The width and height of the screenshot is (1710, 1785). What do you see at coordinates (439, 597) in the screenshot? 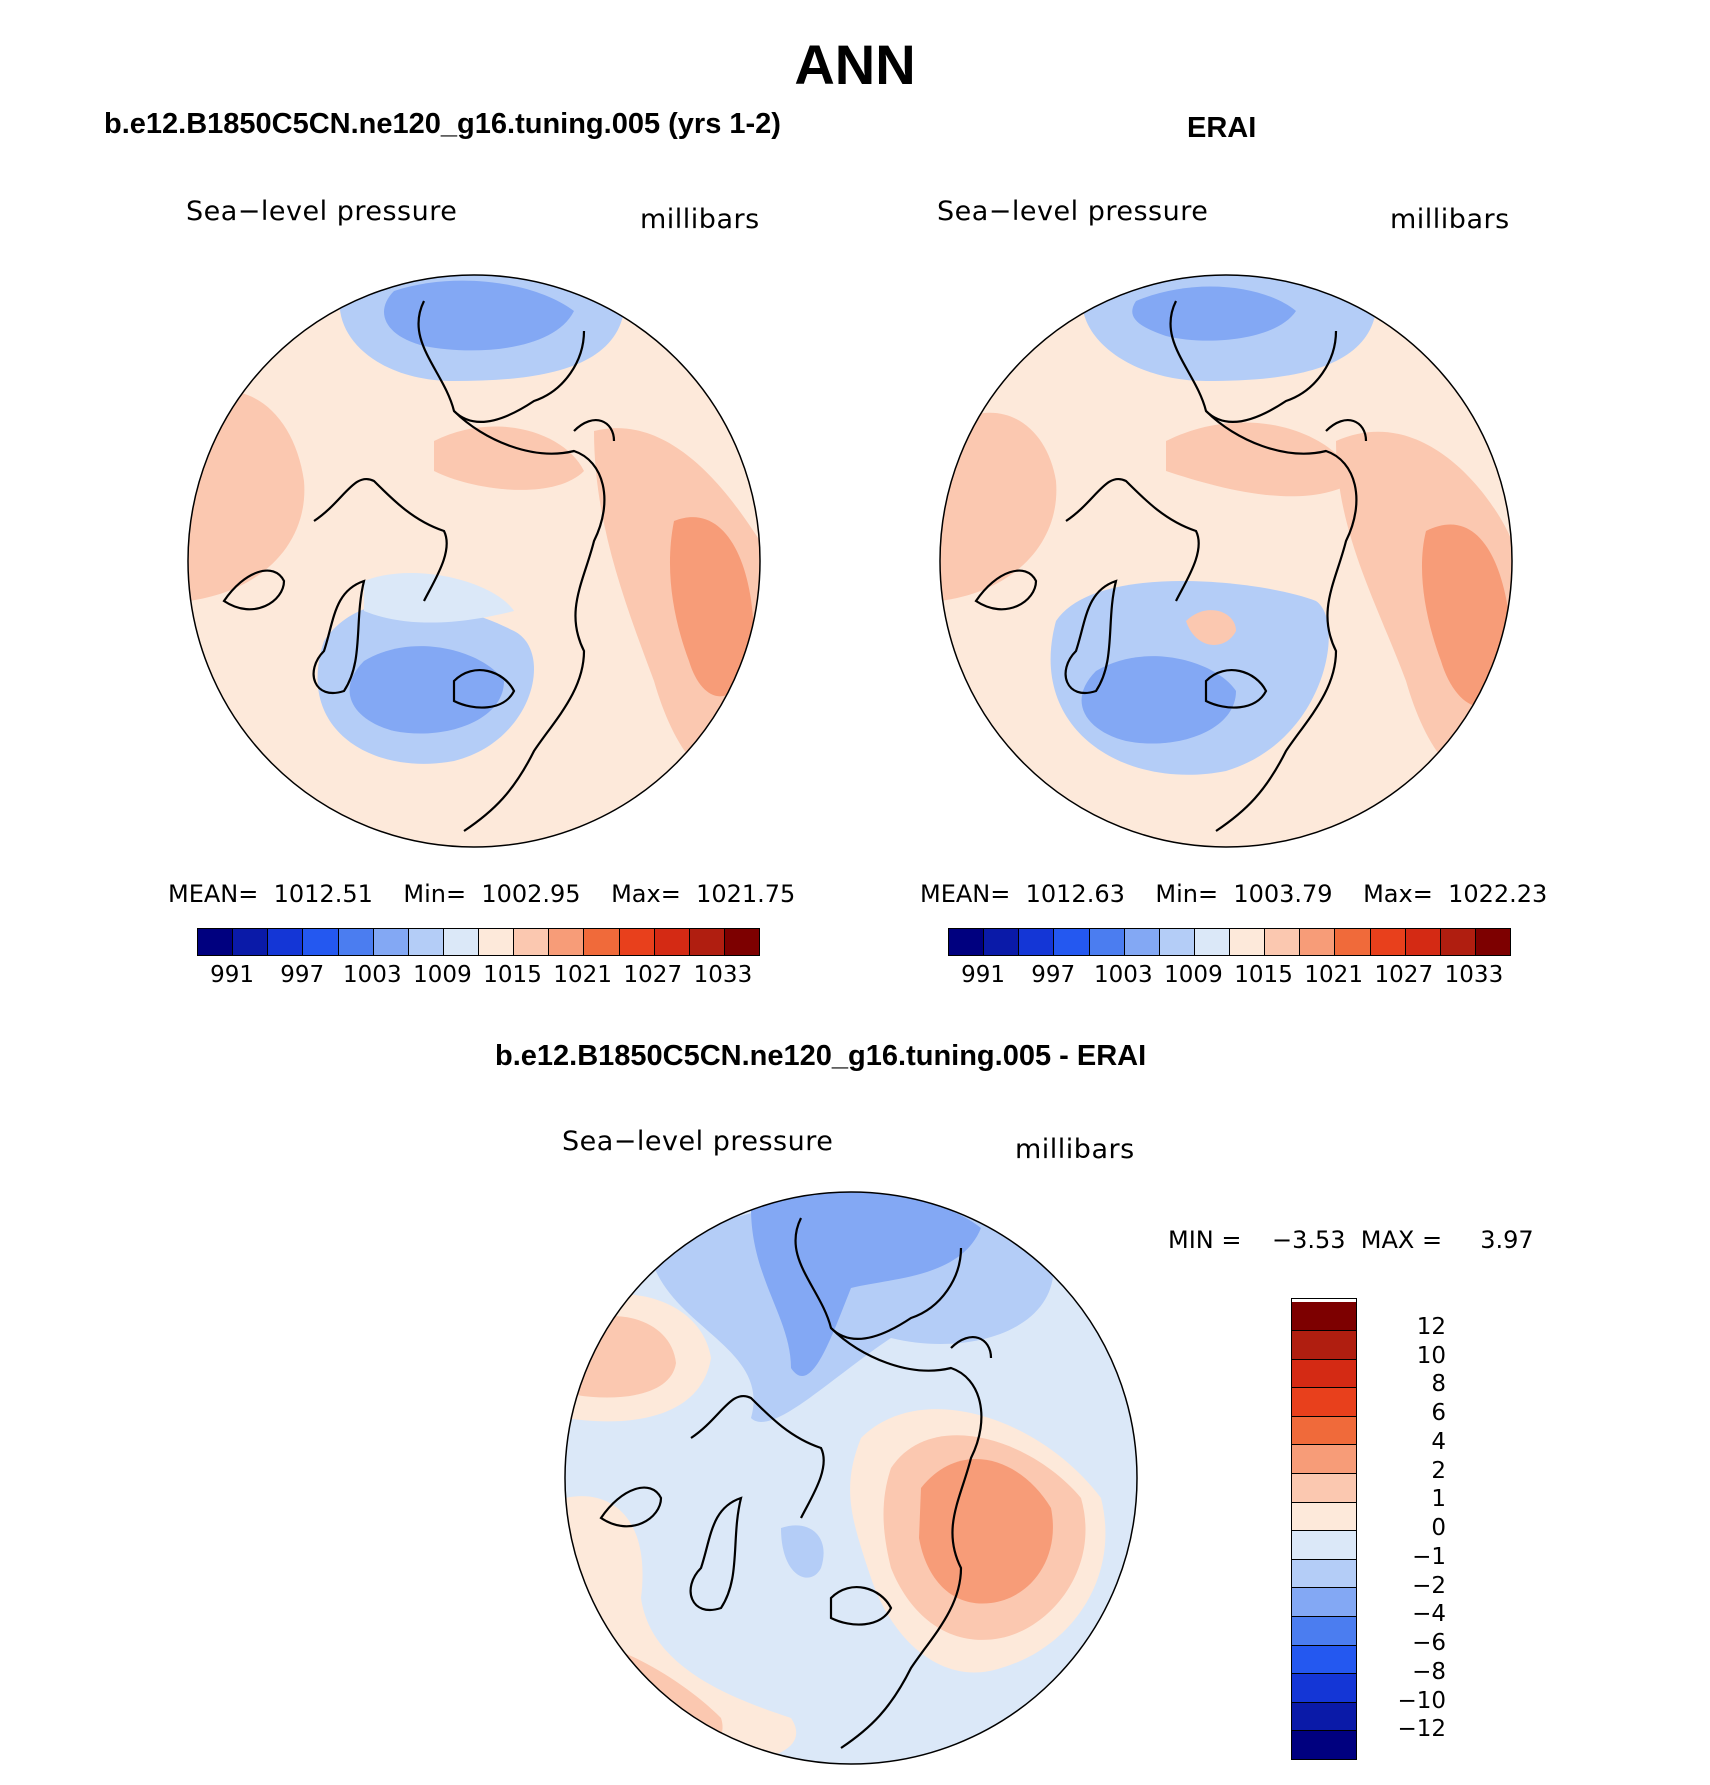
I see `field-low-greenland` at bounding box center [439, 597].